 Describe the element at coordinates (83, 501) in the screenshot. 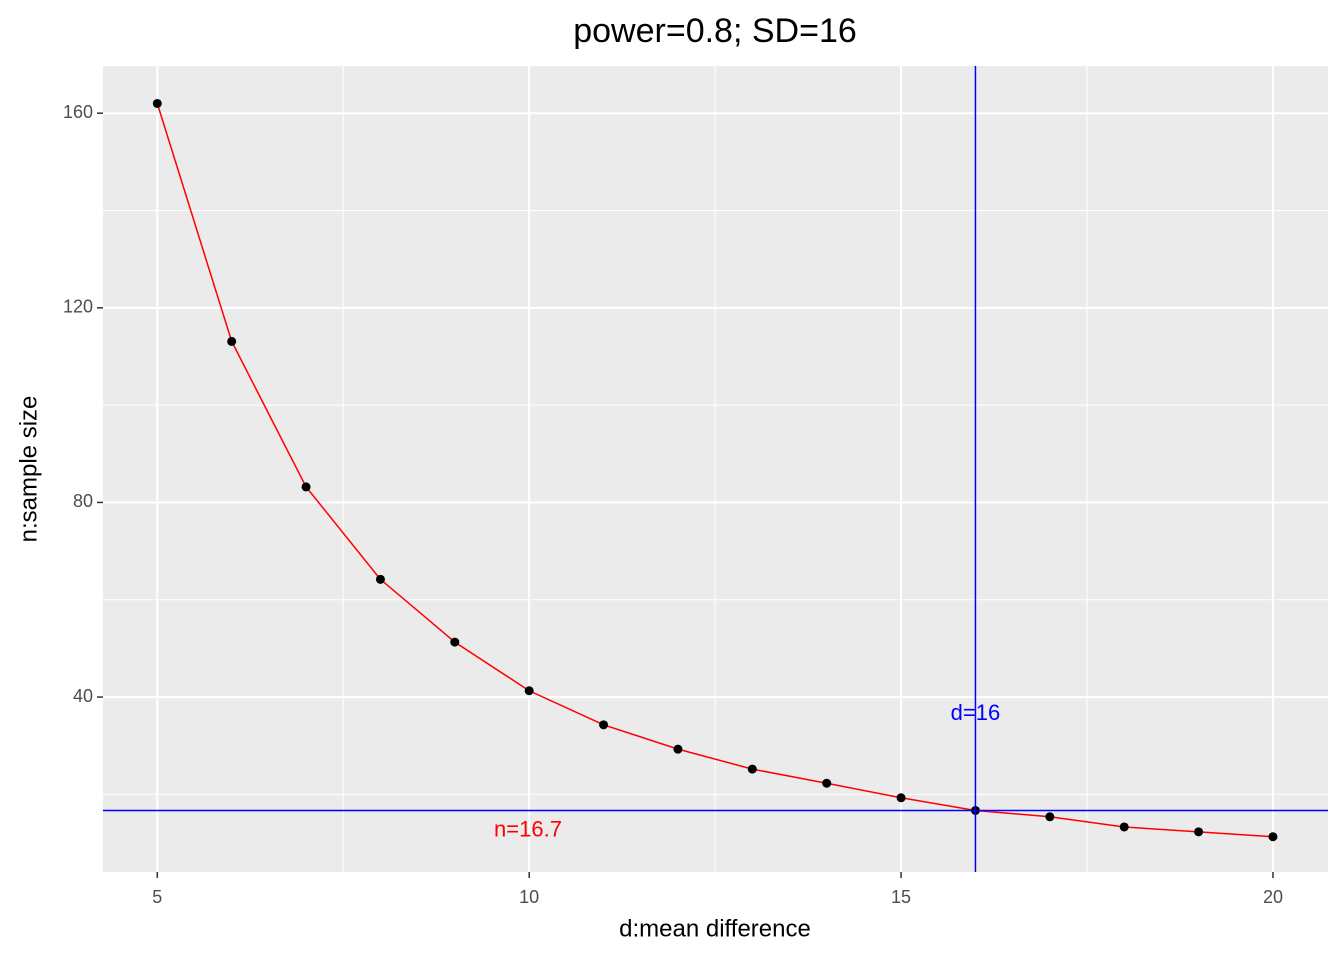

I see `y-tick-label: 80` at that location.